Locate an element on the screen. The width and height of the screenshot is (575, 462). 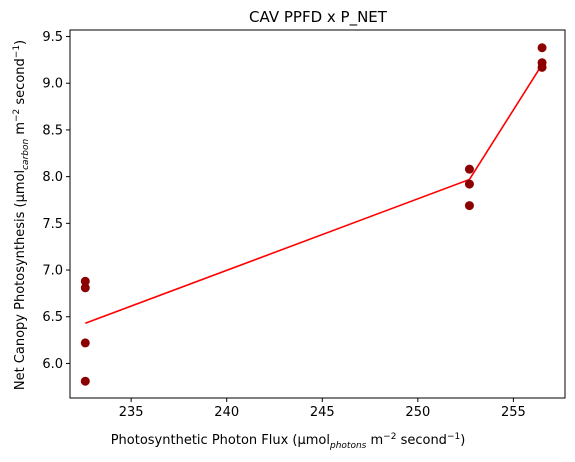
y-tick-label: 9.5 is located at coordinates (52, 37).